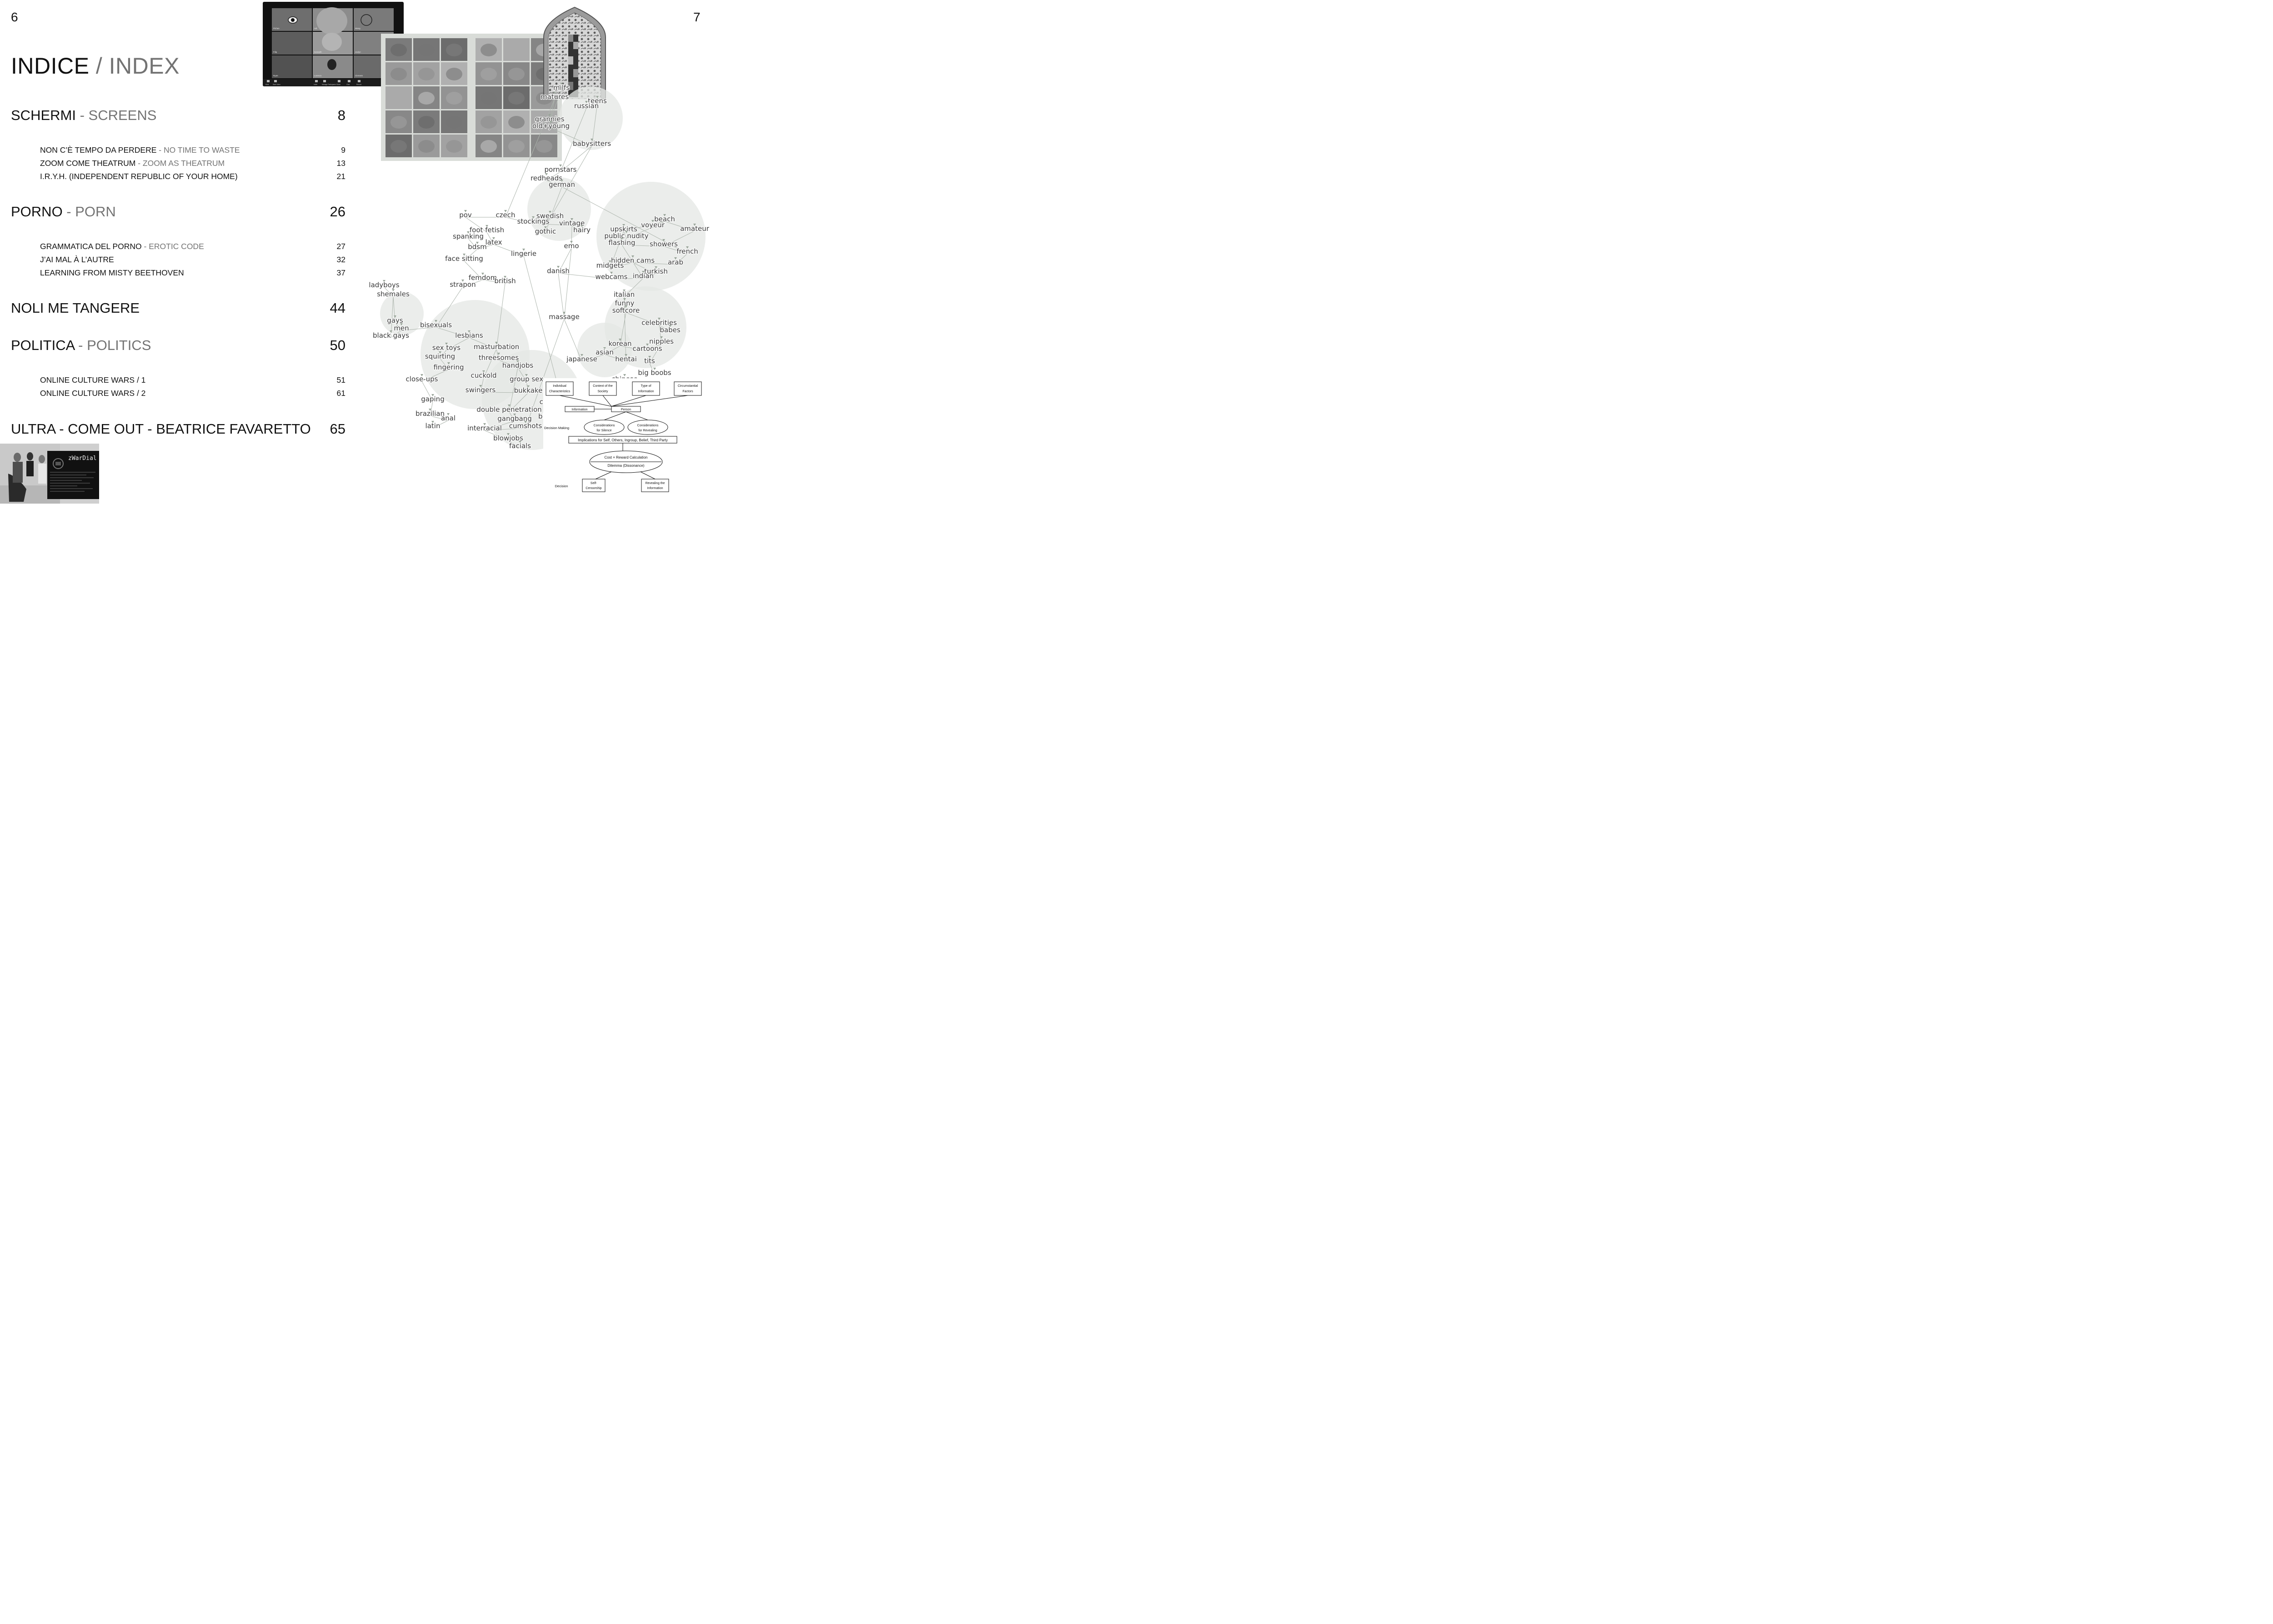 This screenshot has height=1624, width=2273. Describe the element at coordinates (340, 163) in the screenshot. I see `subsection-page-number: 13` at that location.